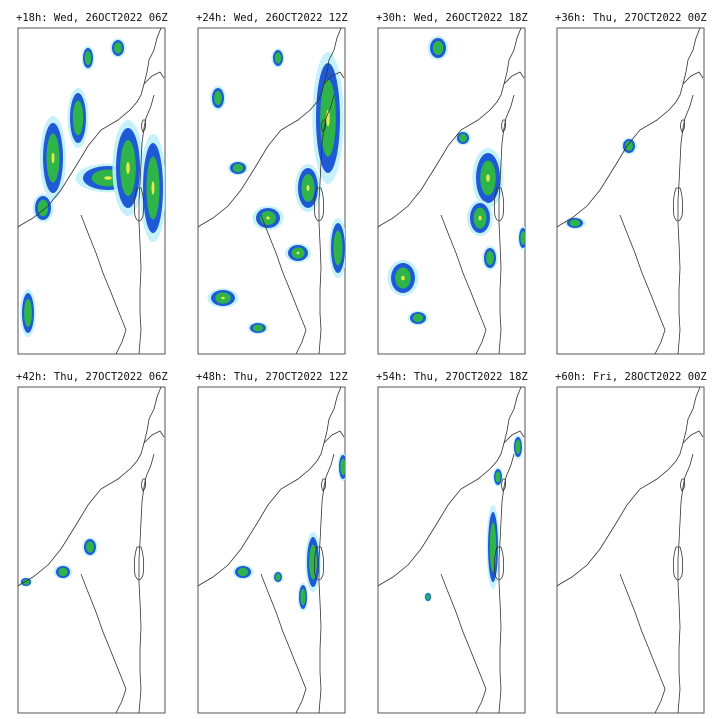 This screenshot has height=719, width=720. I want to click on panel-title: +24h: Wed, 26OCT2022 12Z, so click(272, 18).